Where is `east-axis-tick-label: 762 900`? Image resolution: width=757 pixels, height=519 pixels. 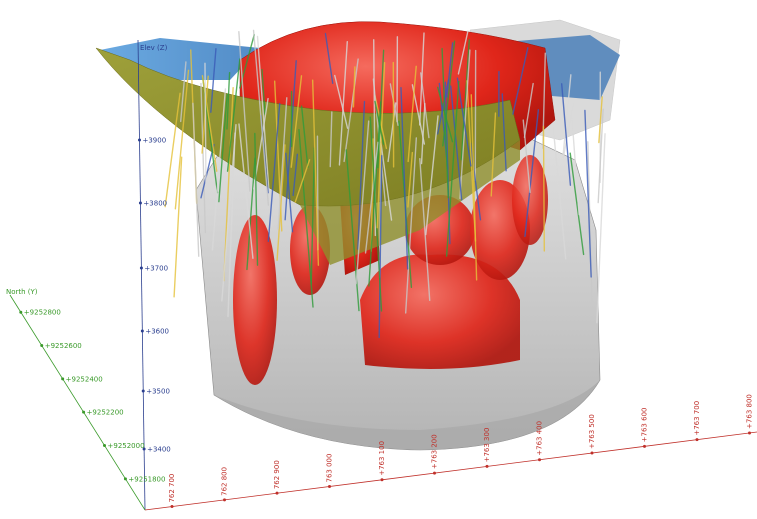 east-axis-tick-label: 762 900 is located at coordinates (277, 474).